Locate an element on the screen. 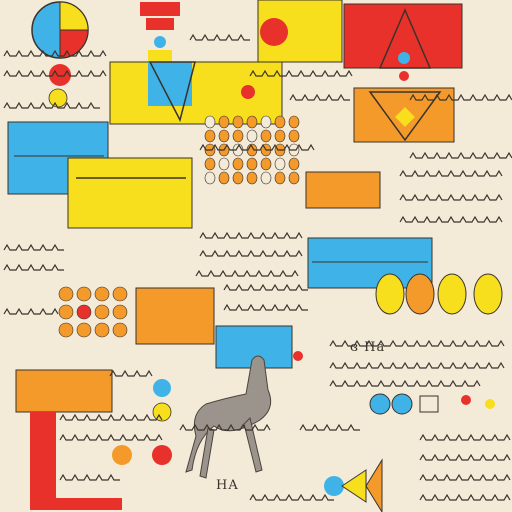 The height and width of the screenshot is (512, 512). bottom-red-bar-v is located at coordinates (43, 460).